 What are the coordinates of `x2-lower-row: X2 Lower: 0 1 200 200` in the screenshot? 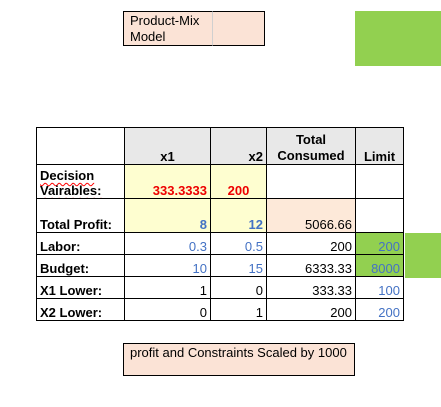 It's located at (220, 309).